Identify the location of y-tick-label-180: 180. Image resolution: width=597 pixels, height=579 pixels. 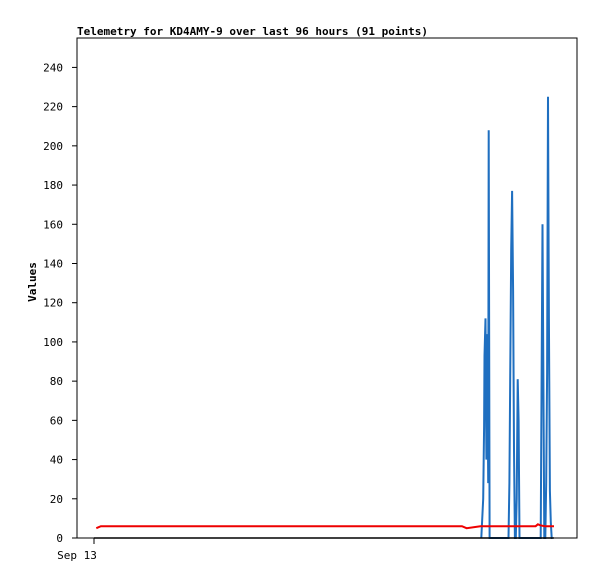
(53, 185).